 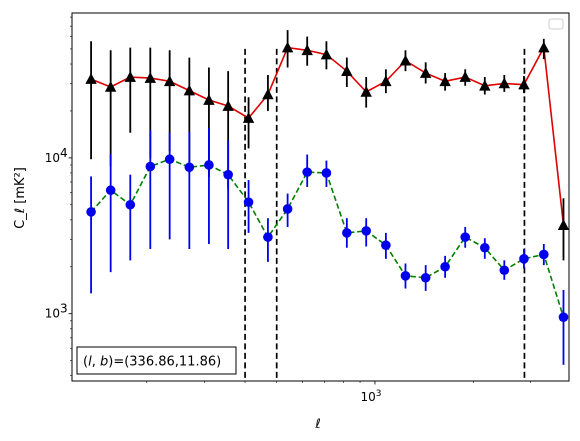 What do you see at coordinates (556, 24) in the screenshot?
I see `legend-box` at bounding box center [556, 24].